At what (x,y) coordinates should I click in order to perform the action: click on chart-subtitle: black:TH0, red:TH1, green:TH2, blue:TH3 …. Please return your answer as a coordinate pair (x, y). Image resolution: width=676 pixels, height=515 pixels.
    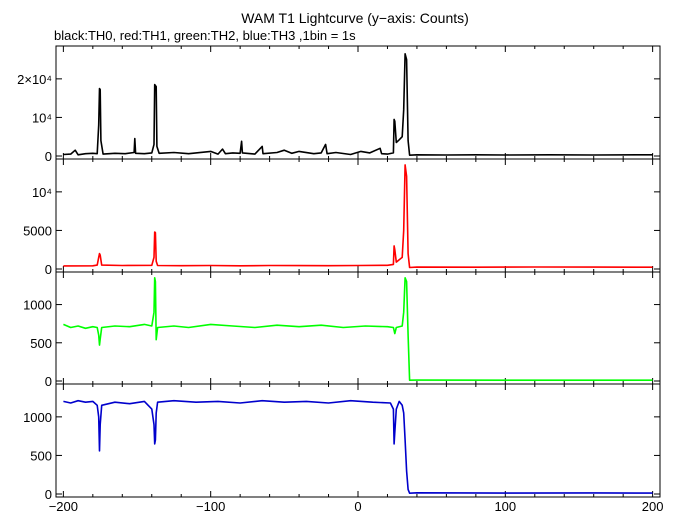
    Looking at the image, I should click on (205, 35).